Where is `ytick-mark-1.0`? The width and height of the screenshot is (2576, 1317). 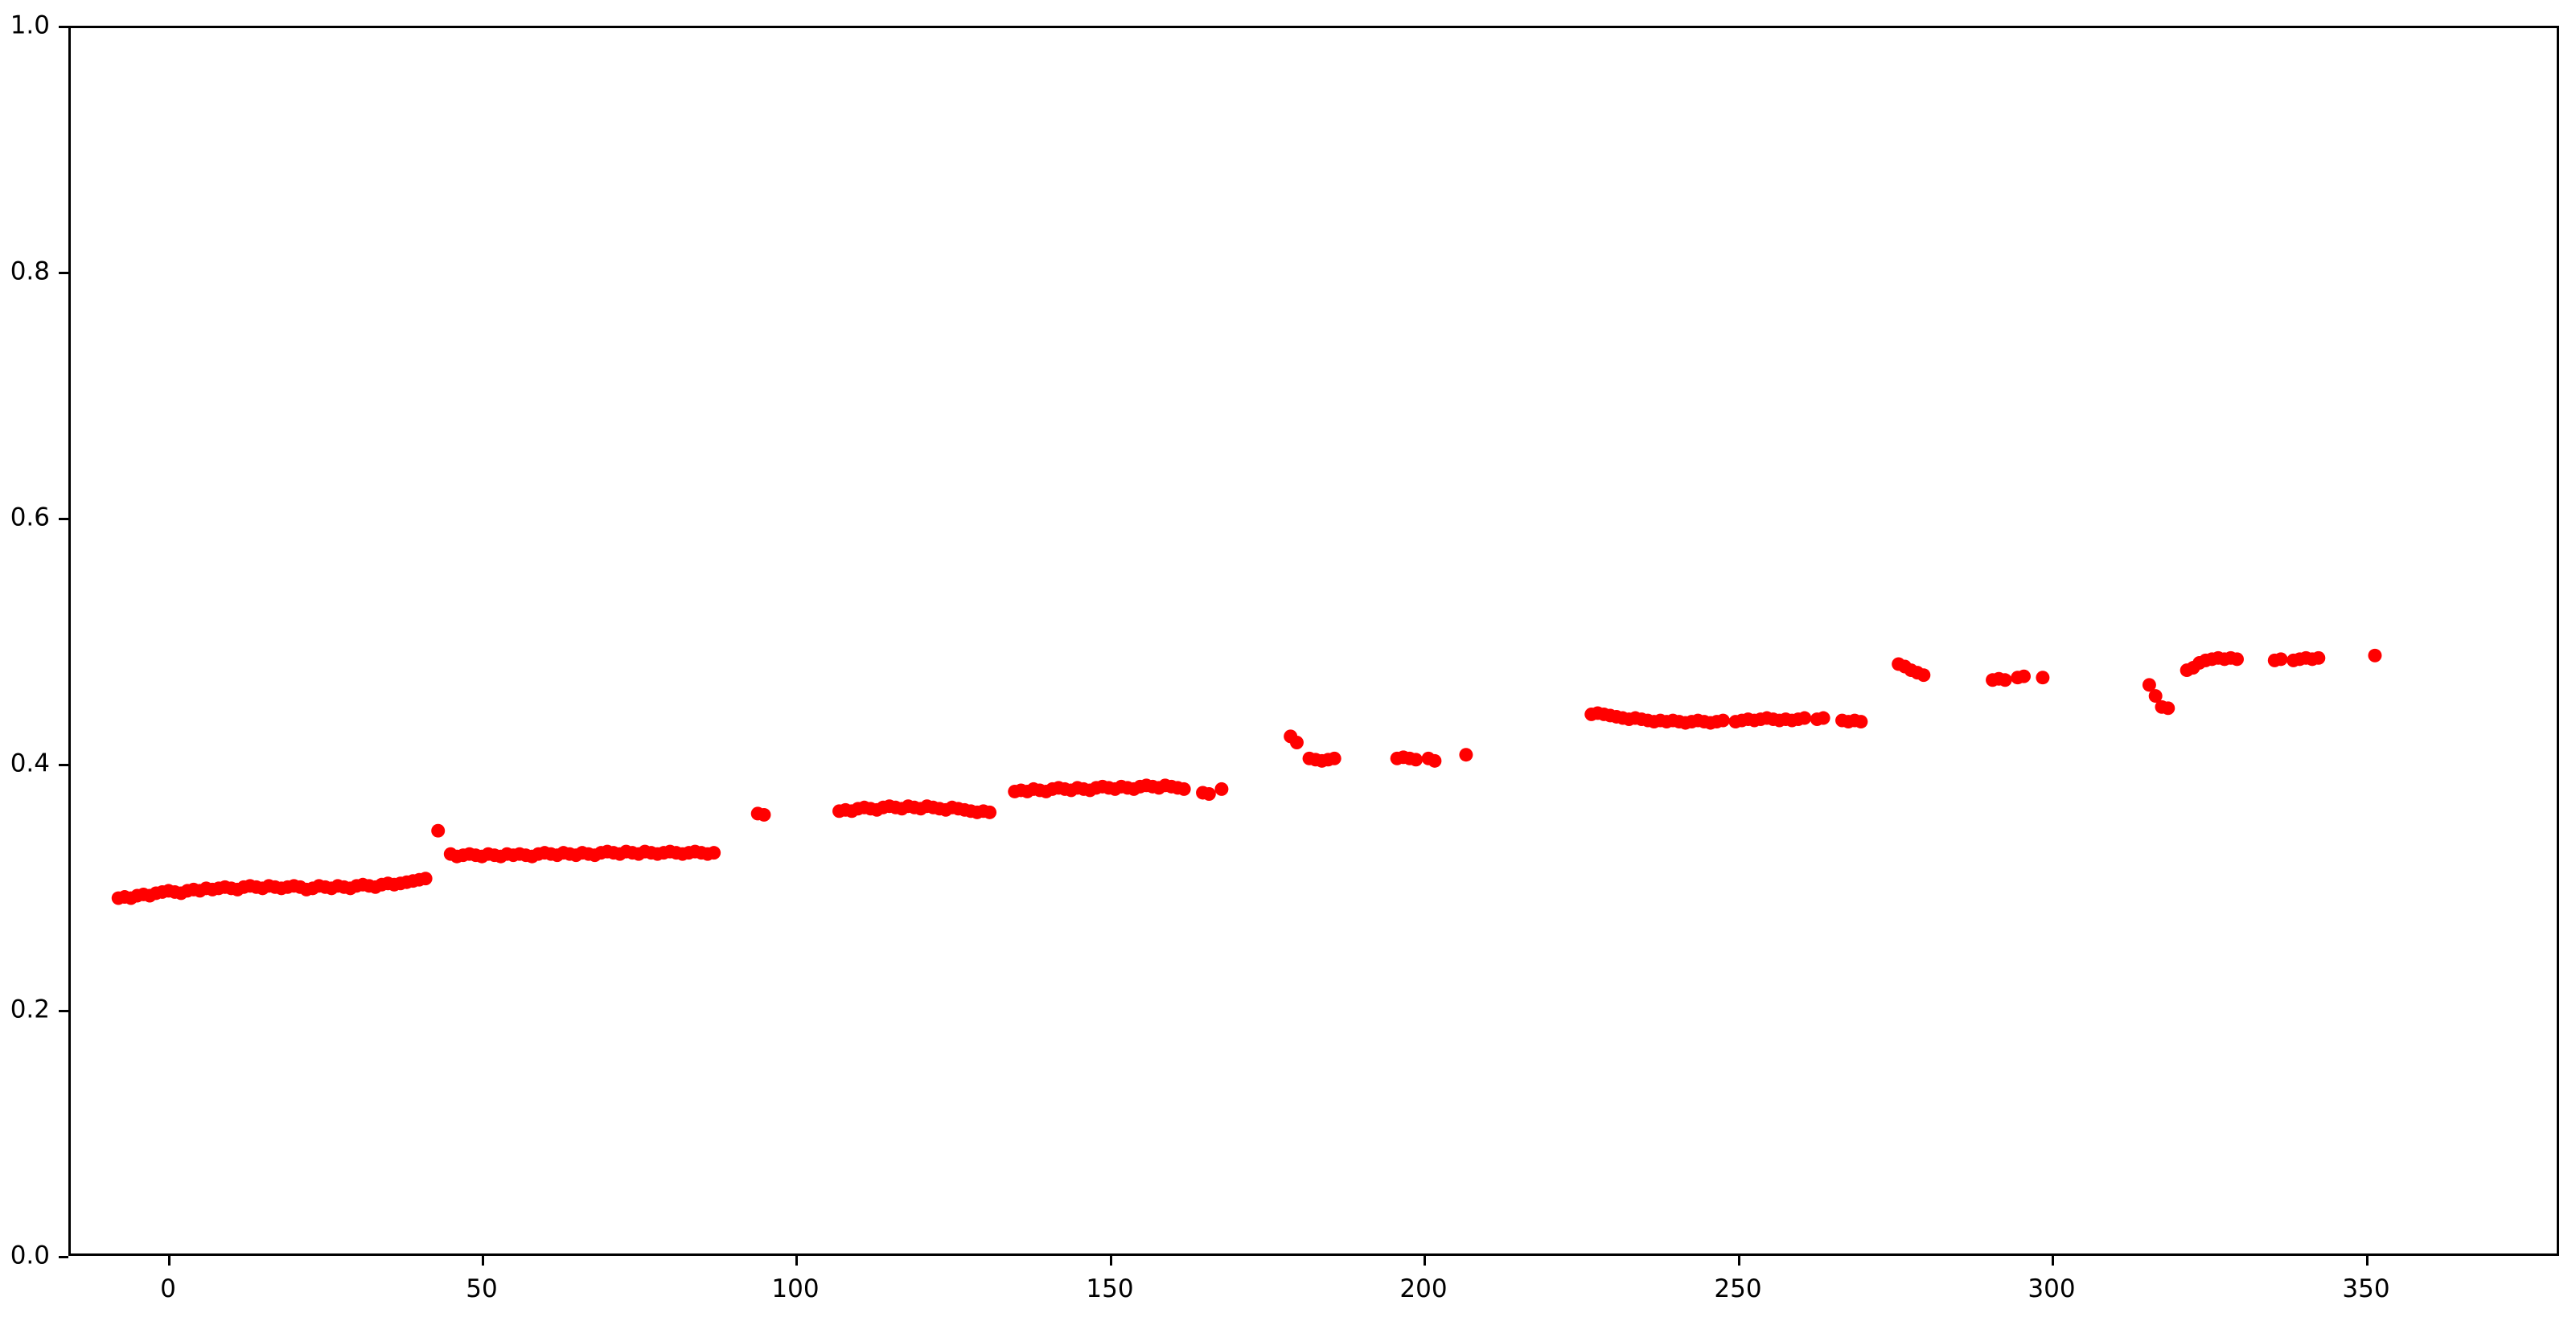
ytick-mark-1.0 is located at coordinates (63, 27).